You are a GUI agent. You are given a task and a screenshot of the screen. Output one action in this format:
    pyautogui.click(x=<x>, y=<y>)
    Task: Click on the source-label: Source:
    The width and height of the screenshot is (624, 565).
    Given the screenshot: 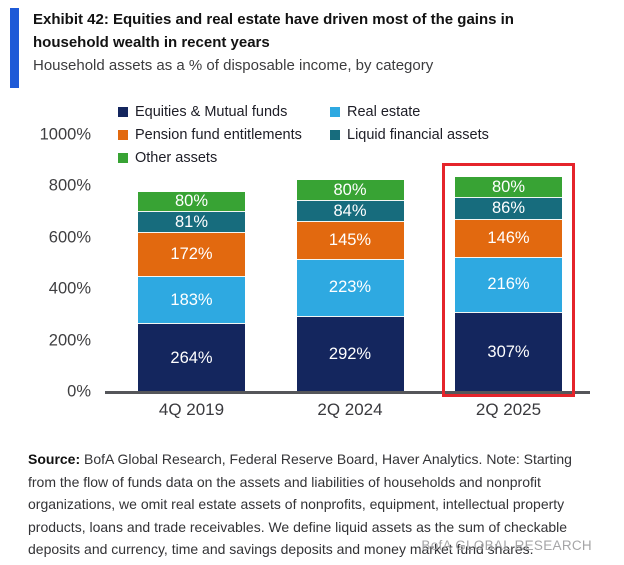 What is the action you would take?
    pyautogui.click(x=54, y=459)
    